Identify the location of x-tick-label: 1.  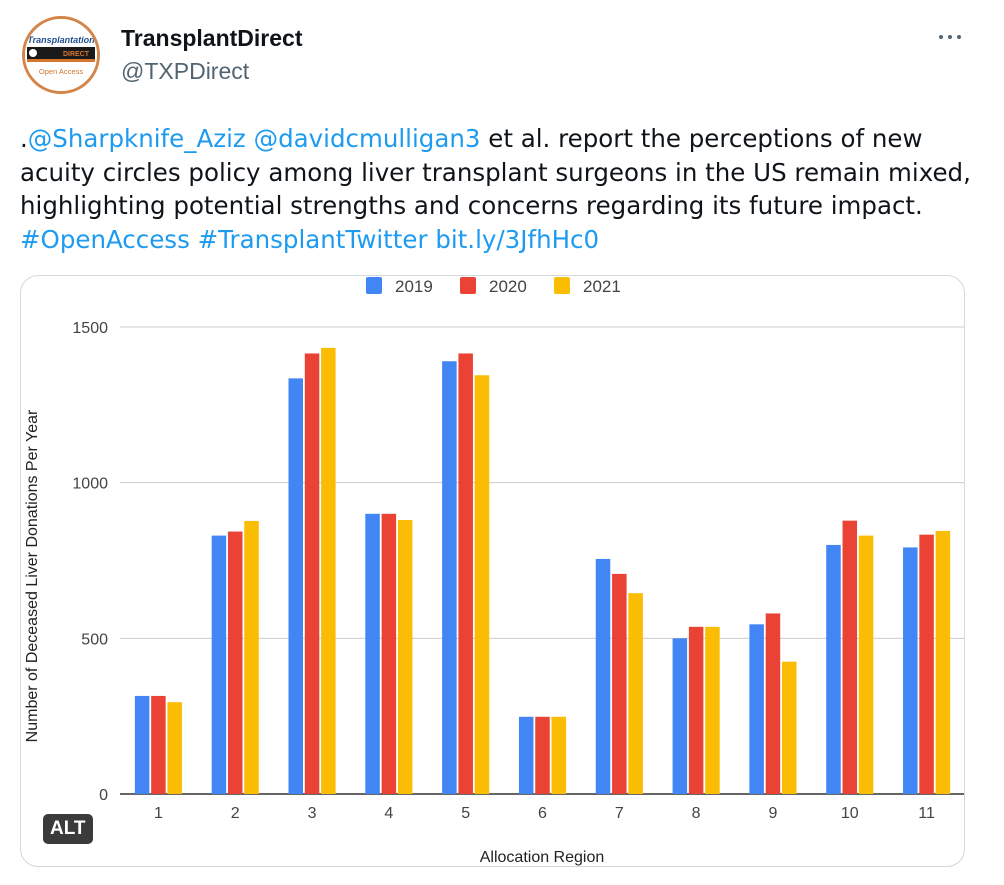
(158, 813).